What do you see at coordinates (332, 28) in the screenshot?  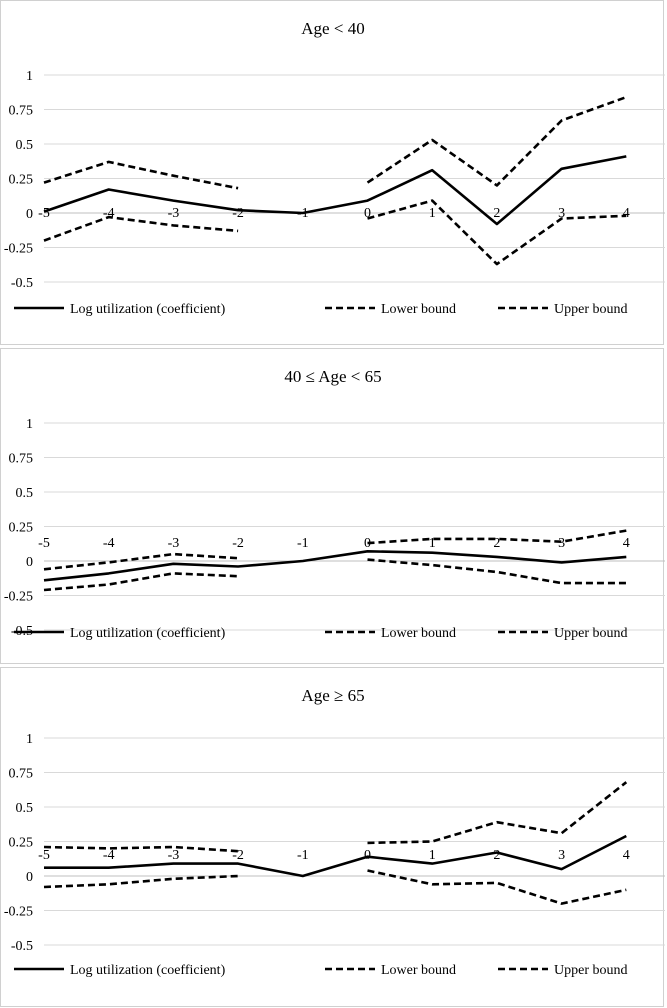 I see `chart-title: Age < 40` at bounding box center [332, 28].